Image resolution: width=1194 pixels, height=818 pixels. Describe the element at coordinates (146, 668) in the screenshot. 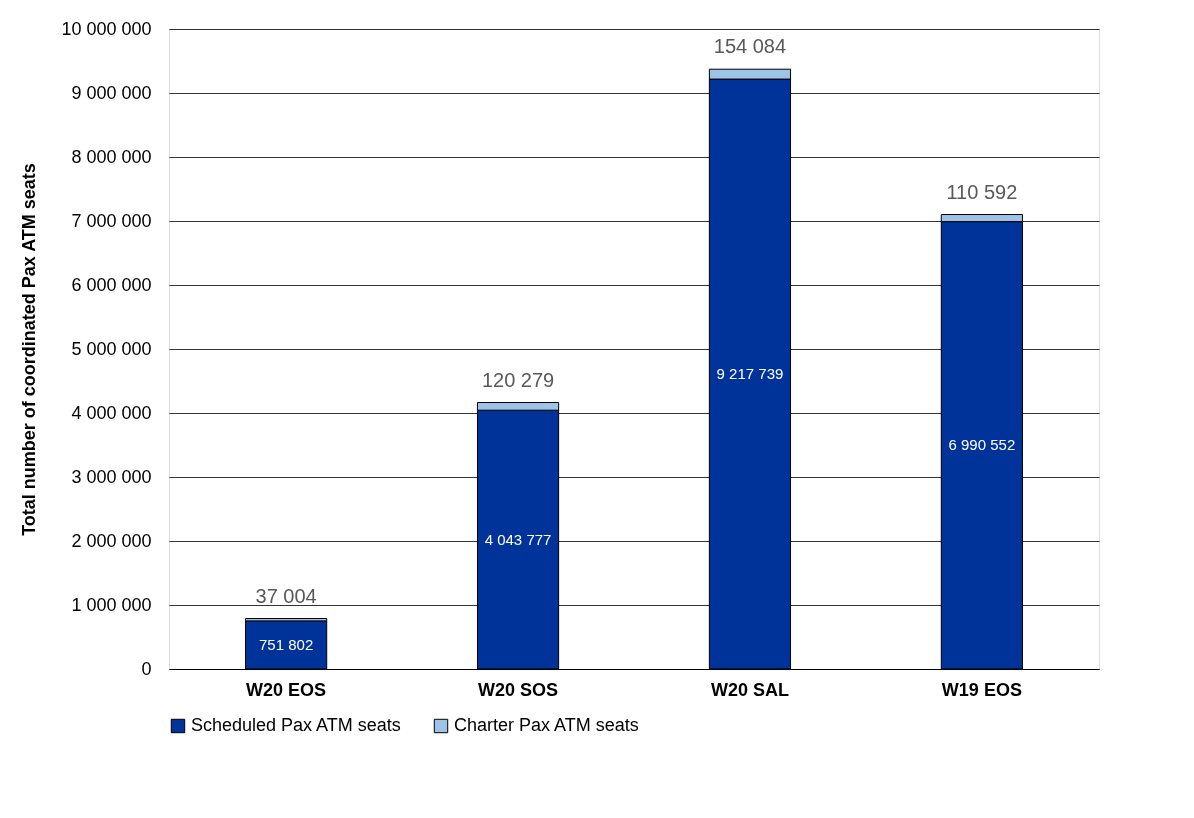

I see `y-tick-label: 0` at that location.